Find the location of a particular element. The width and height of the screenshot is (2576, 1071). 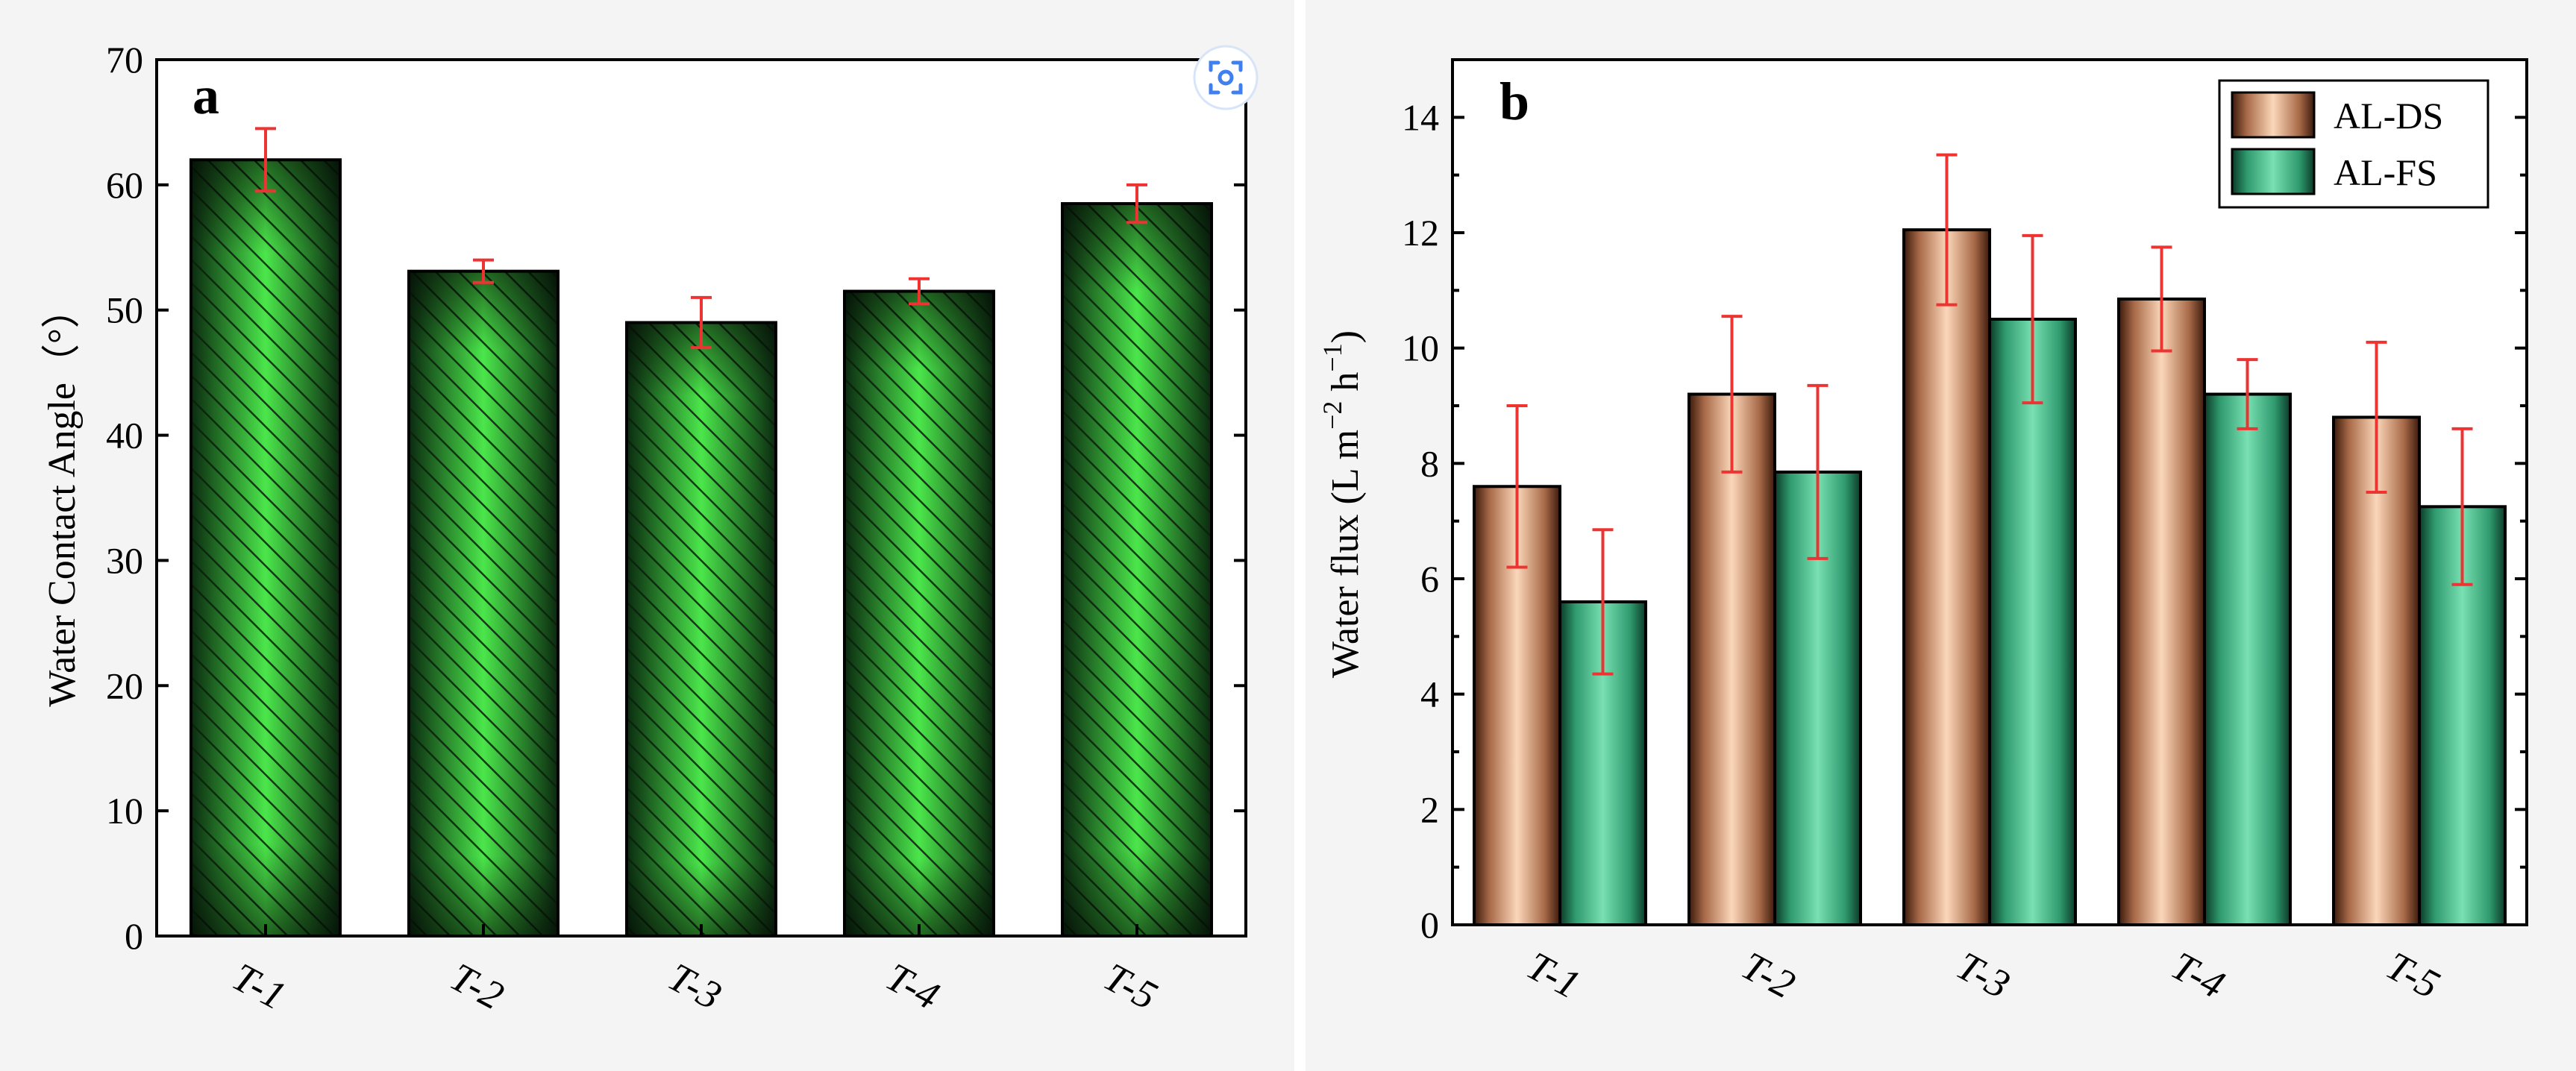

y-tick-label: 50 is located at coordinates (124, 310).